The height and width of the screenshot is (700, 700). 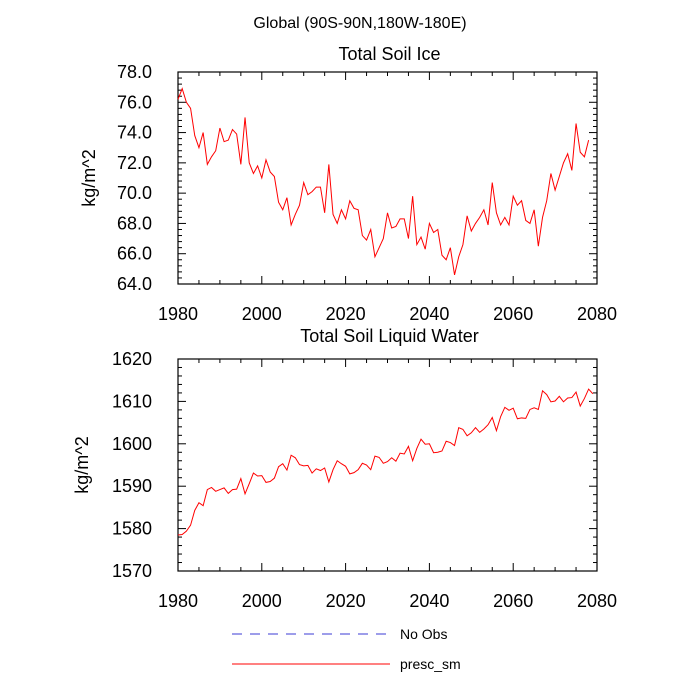 I want to click on soil-liquid-water-y-tick-label: 1600, so click(x=132, y=444).